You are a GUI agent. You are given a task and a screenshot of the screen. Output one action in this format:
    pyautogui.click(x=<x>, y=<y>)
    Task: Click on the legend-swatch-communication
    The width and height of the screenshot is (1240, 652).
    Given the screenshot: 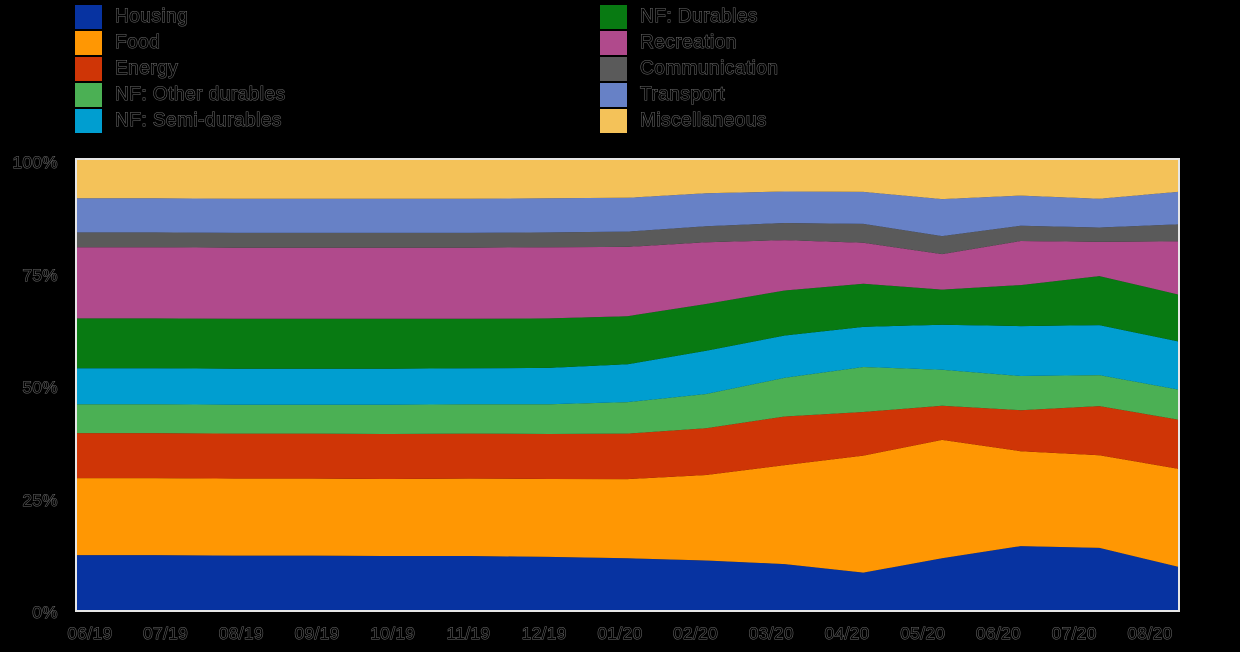 What is the action you would take?
    pyautogui.click(x=613, y=69)
    